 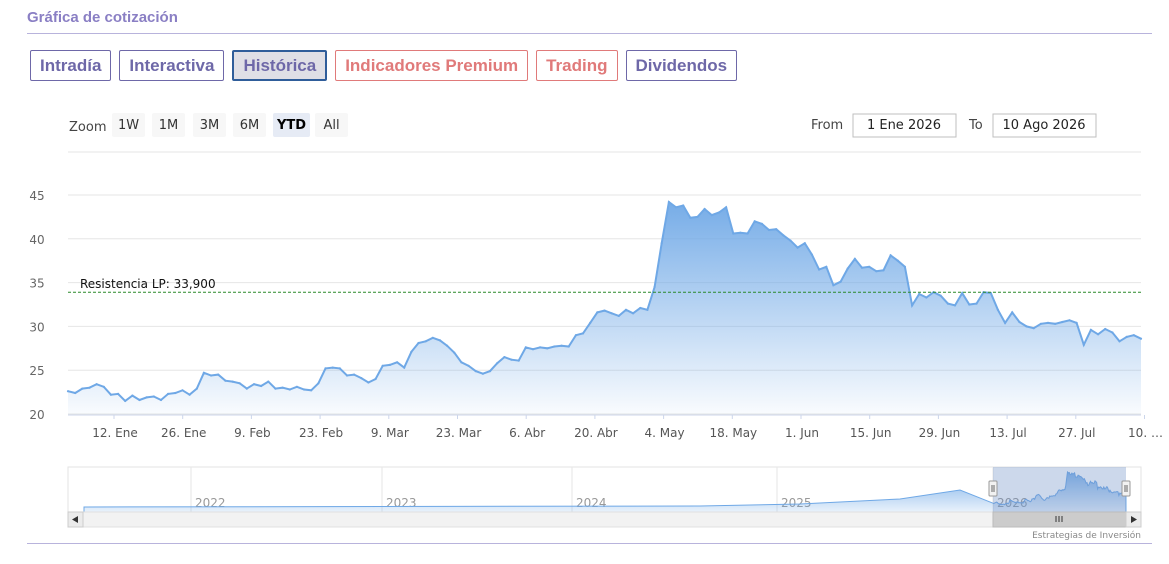 What do you see at coordinates (940, 433) in the screenshot?
I see `x-tick-label: 29. Jun` at bounding box center [940, 433].